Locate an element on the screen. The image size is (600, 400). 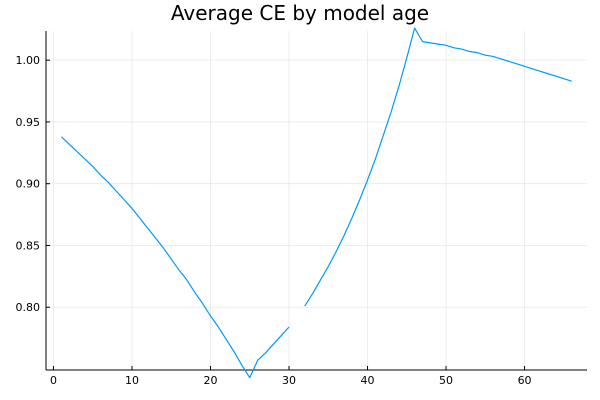
y-tick-label: 0.85 is located at coordinates (28, 245).